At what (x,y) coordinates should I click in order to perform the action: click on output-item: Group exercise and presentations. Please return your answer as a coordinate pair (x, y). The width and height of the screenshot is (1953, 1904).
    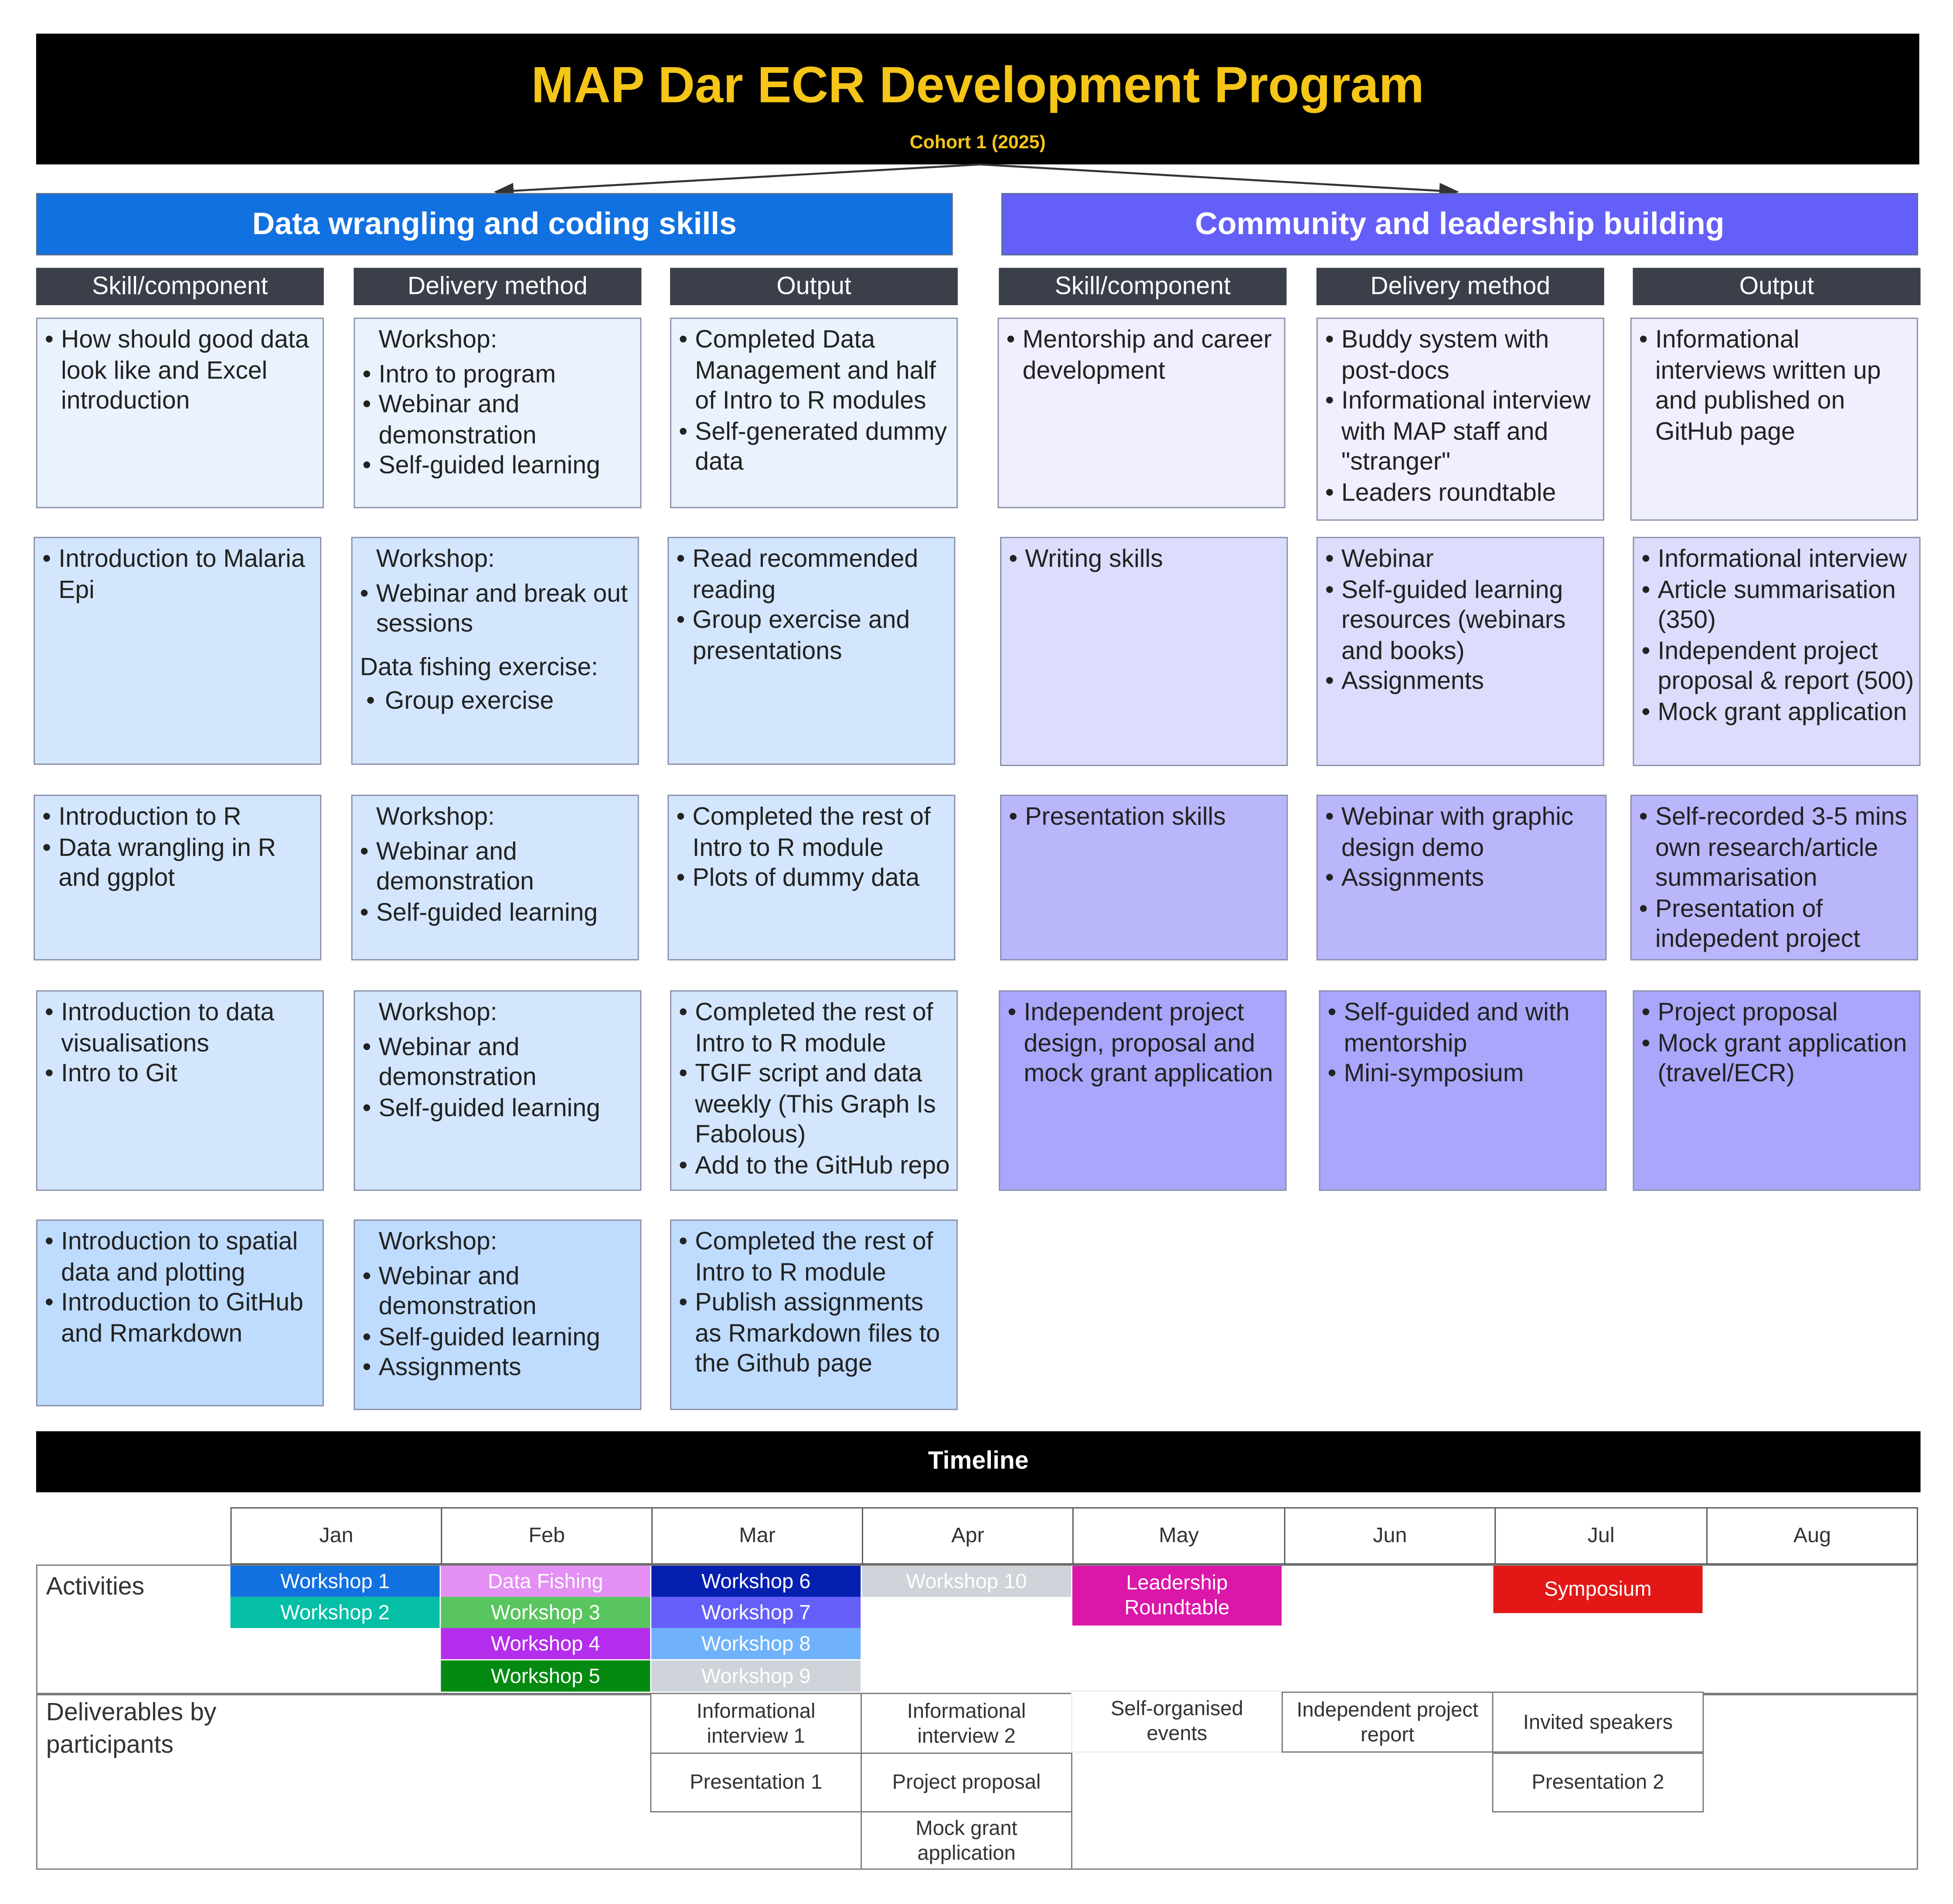
    Looking at the image, I should click on (812, 636).